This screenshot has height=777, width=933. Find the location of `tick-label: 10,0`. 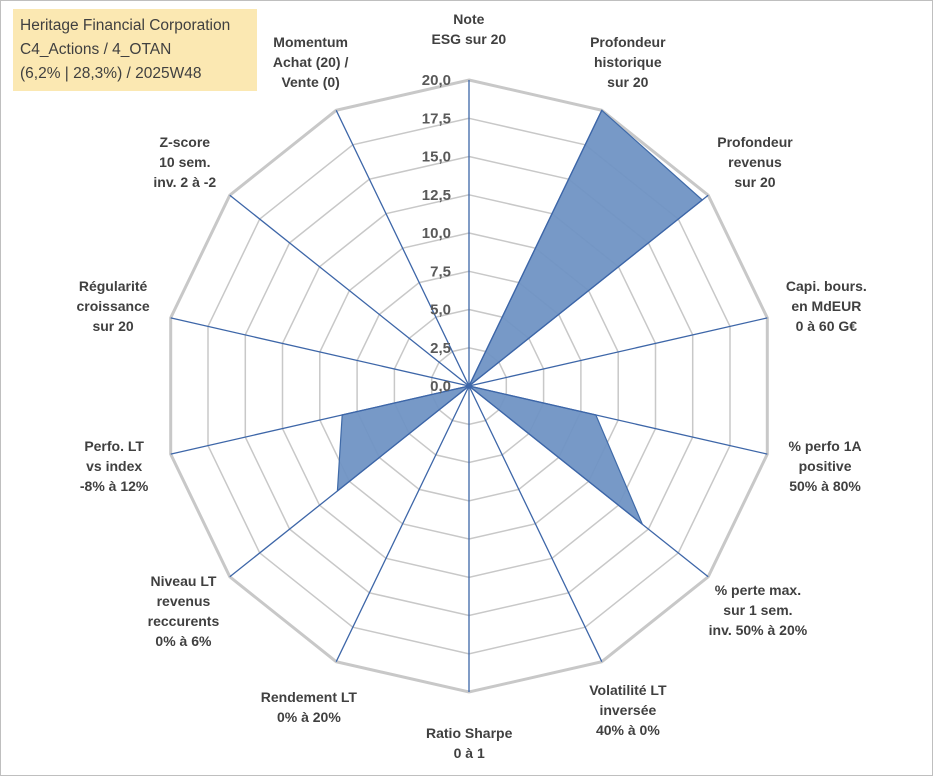

tick-label: 10,0 is located at coordinates (436, 233).